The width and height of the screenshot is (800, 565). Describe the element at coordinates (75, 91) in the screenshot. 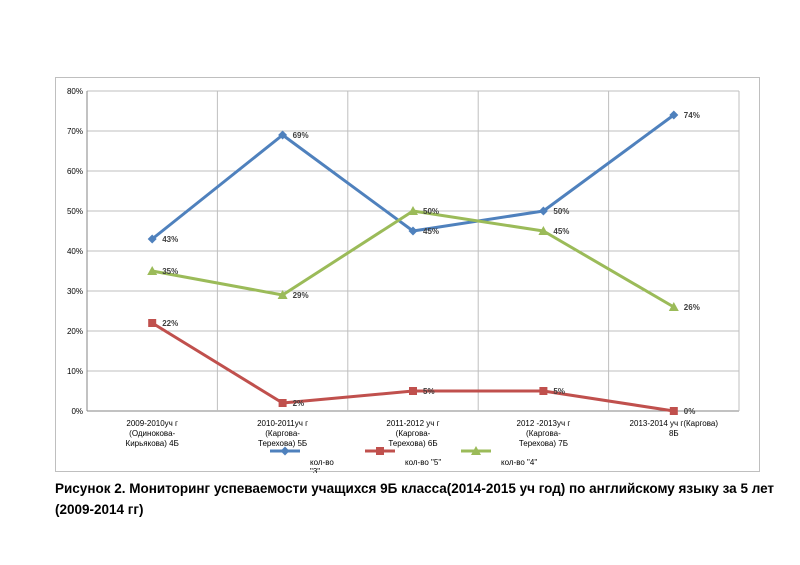

I see `y-tick-label: 80%` at that location.